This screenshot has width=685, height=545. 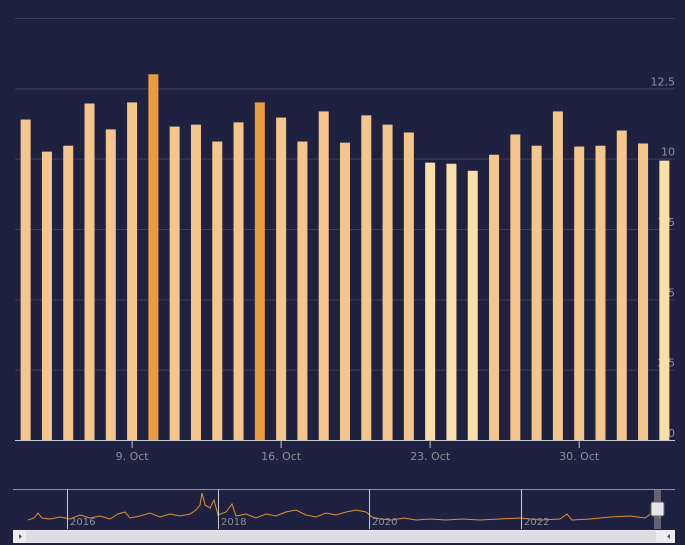 I want to click on scroll-left-arrow, so click(x=20, y=536).